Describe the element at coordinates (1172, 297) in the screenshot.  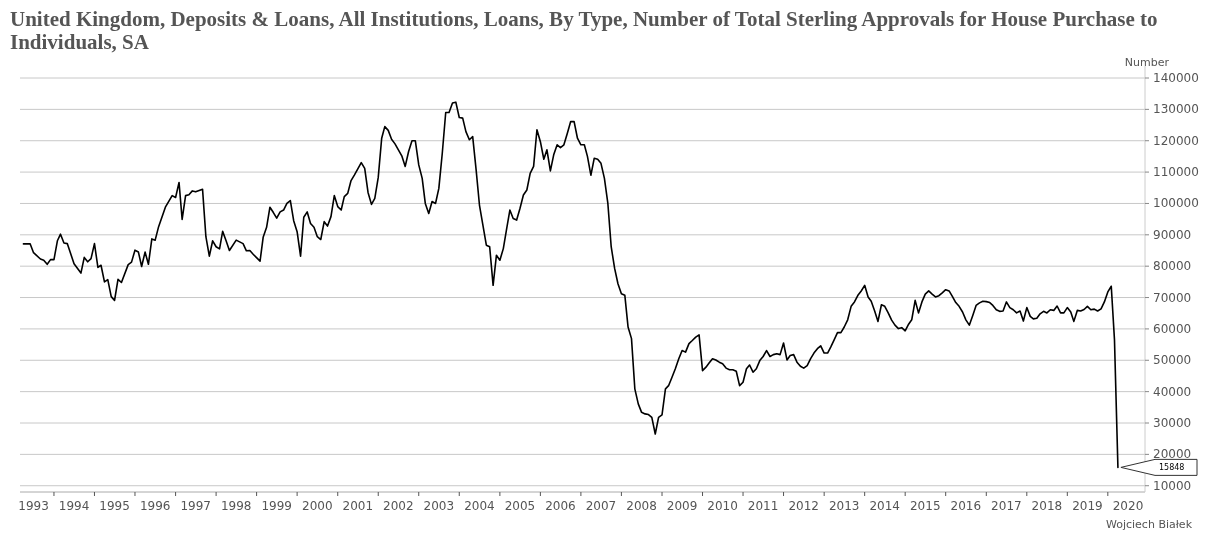
I see `y-tick-label: 70000` at that location.